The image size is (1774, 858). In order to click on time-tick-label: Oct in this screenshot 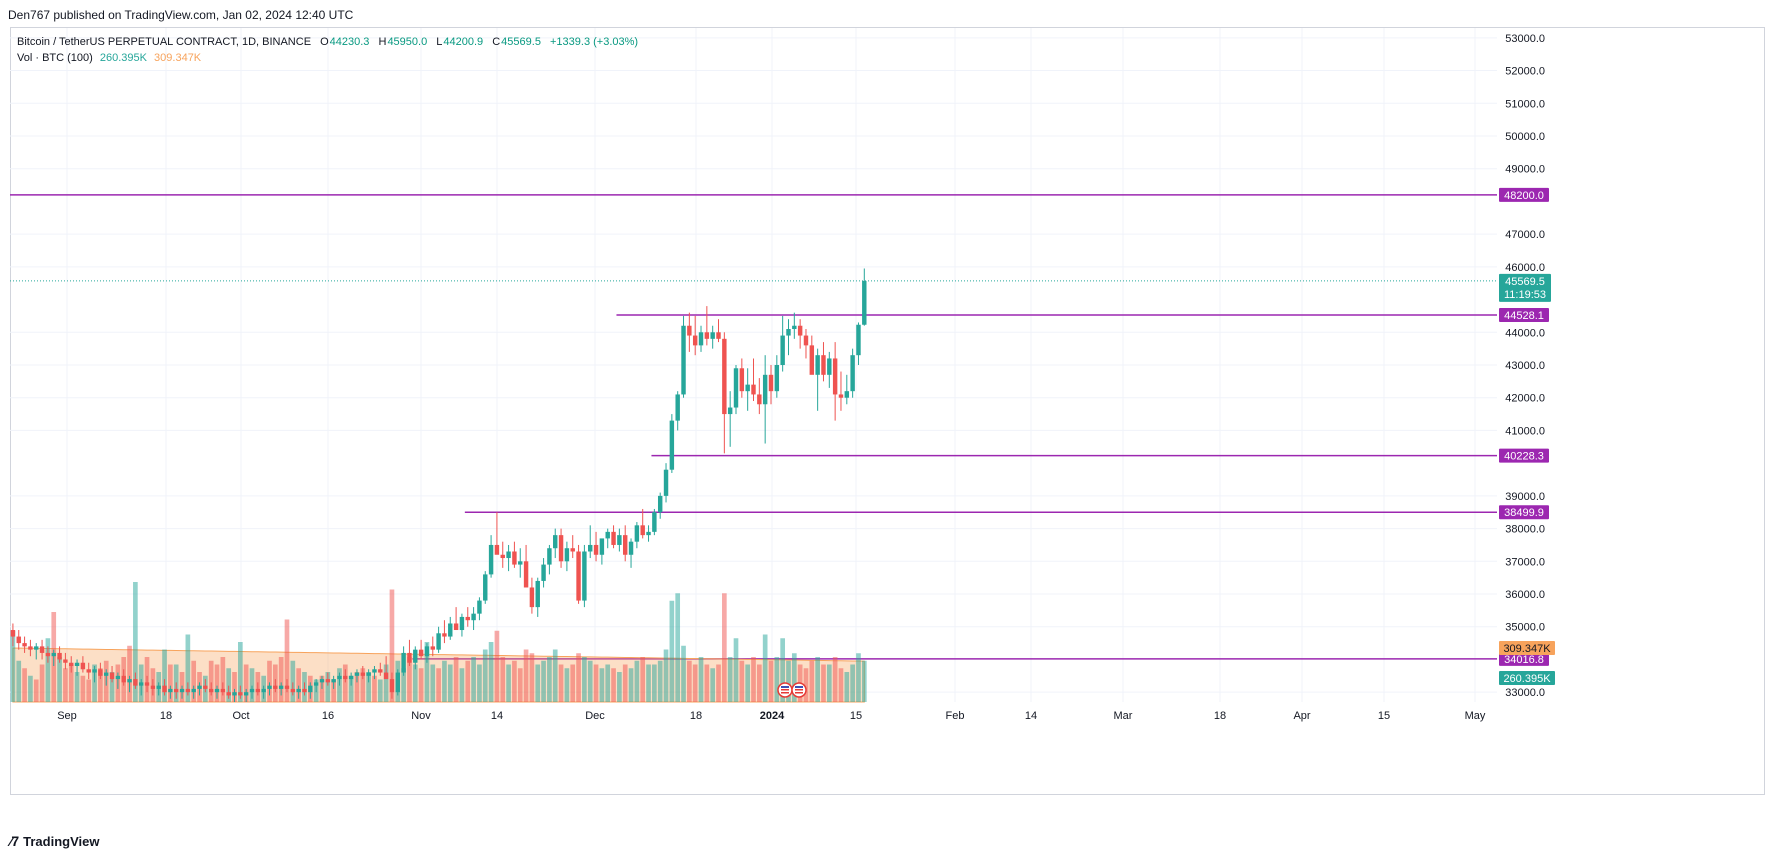, I will do `click(240, 716)`.